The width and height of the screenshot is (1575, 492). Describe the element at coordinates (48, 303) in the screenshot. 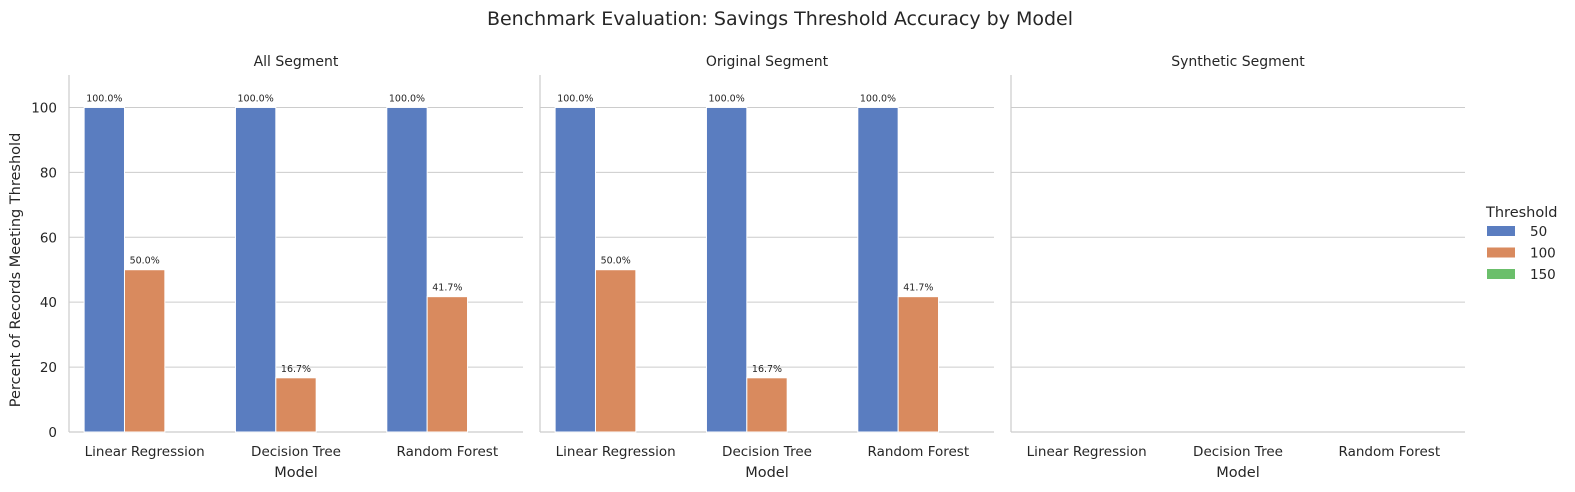

I see `y-tick-label: 40` at that location.